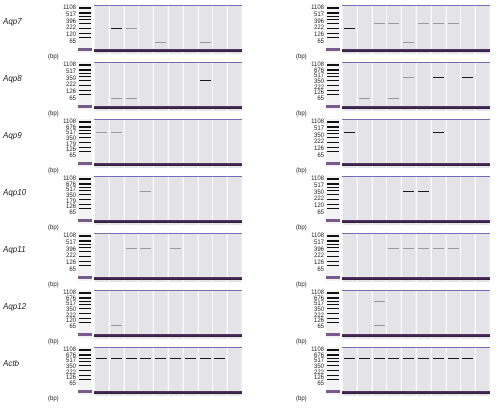  Describe the element at coordinates (72, 42) in the screenshot. I see `size-marker: 65` at that location.